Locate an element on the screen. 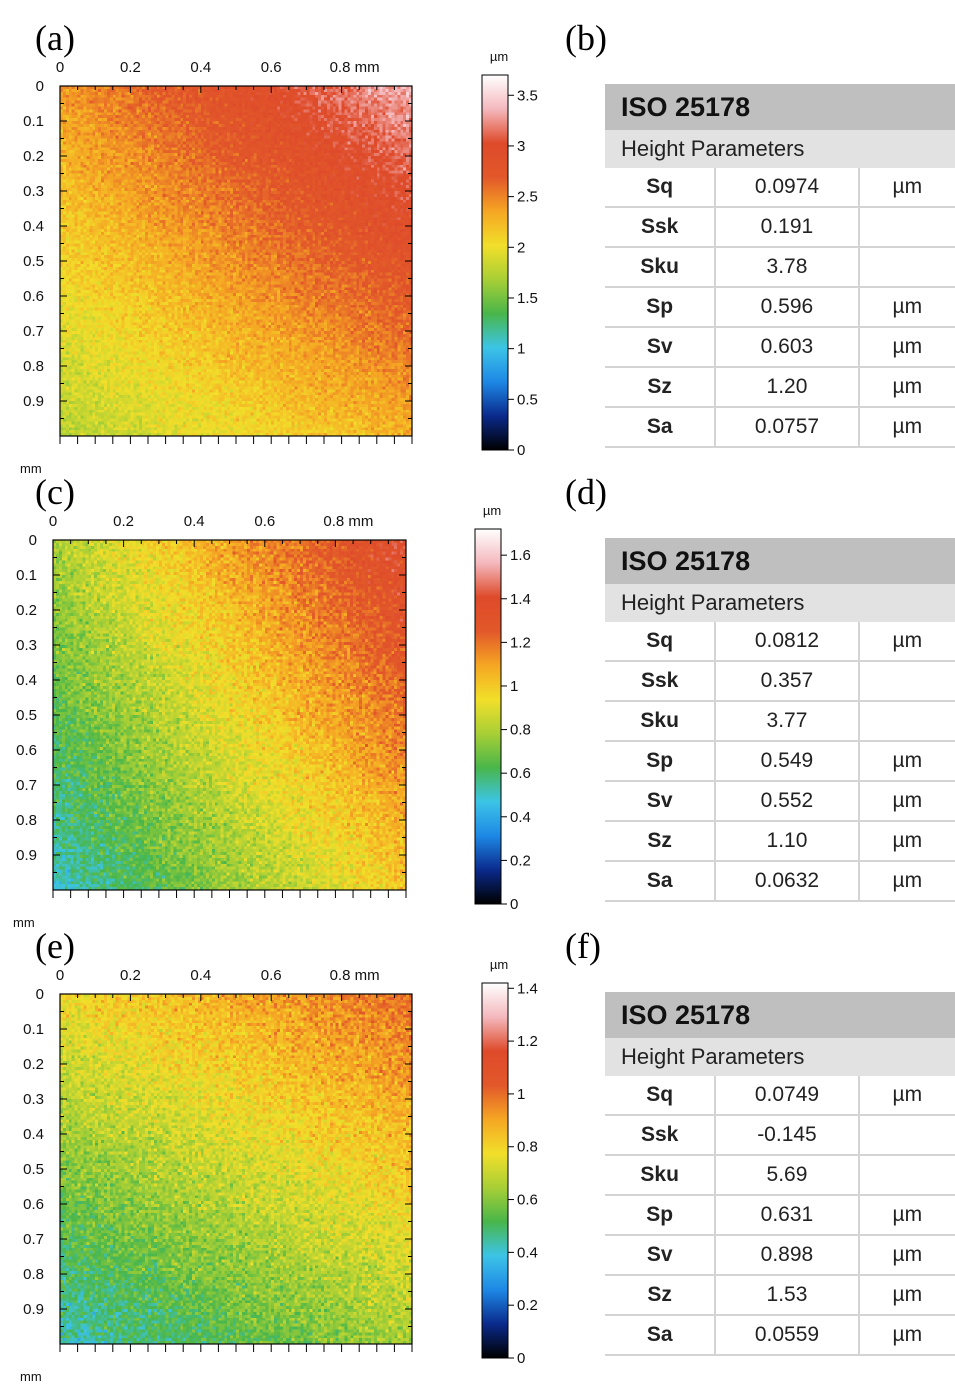  param-value: 0.0974 is located at coordinates (787, 188).